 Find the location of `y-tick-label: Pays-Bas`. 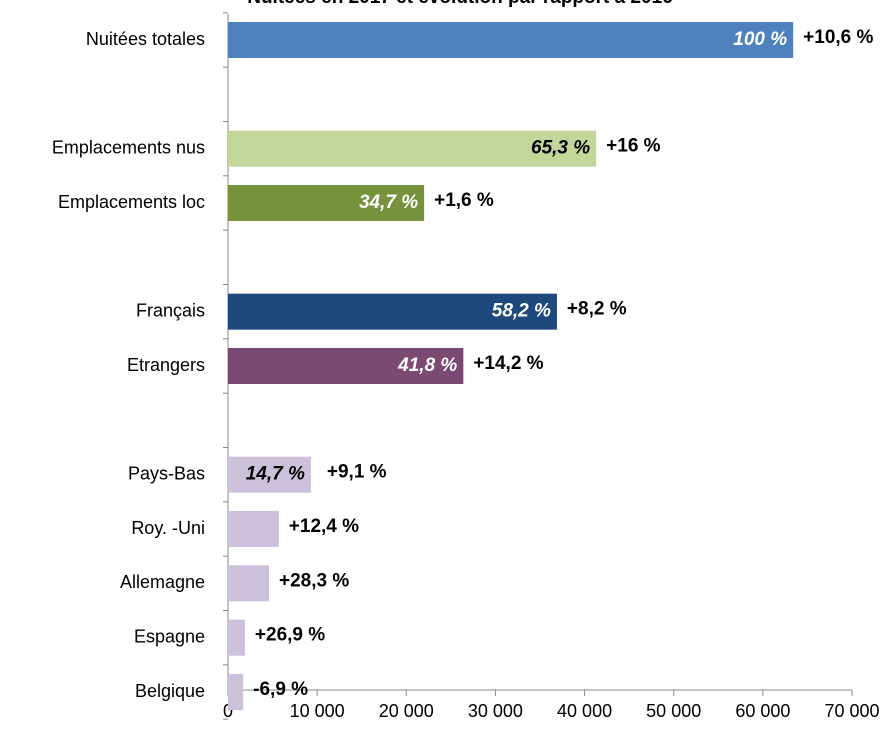

y-tick-label: Pays-Bas is located at coordinates (166, 473).